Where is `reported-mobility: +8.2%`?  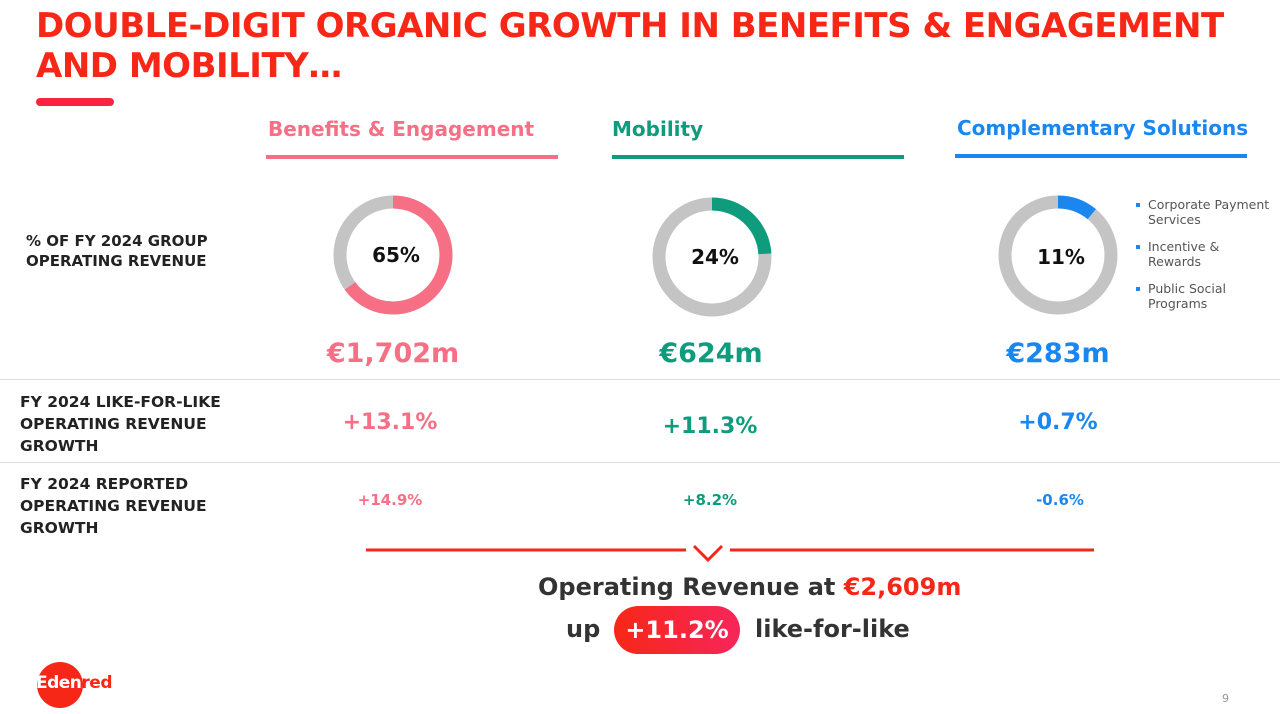 reported-mobility: +8.2% is located at coordinates (710, 500).